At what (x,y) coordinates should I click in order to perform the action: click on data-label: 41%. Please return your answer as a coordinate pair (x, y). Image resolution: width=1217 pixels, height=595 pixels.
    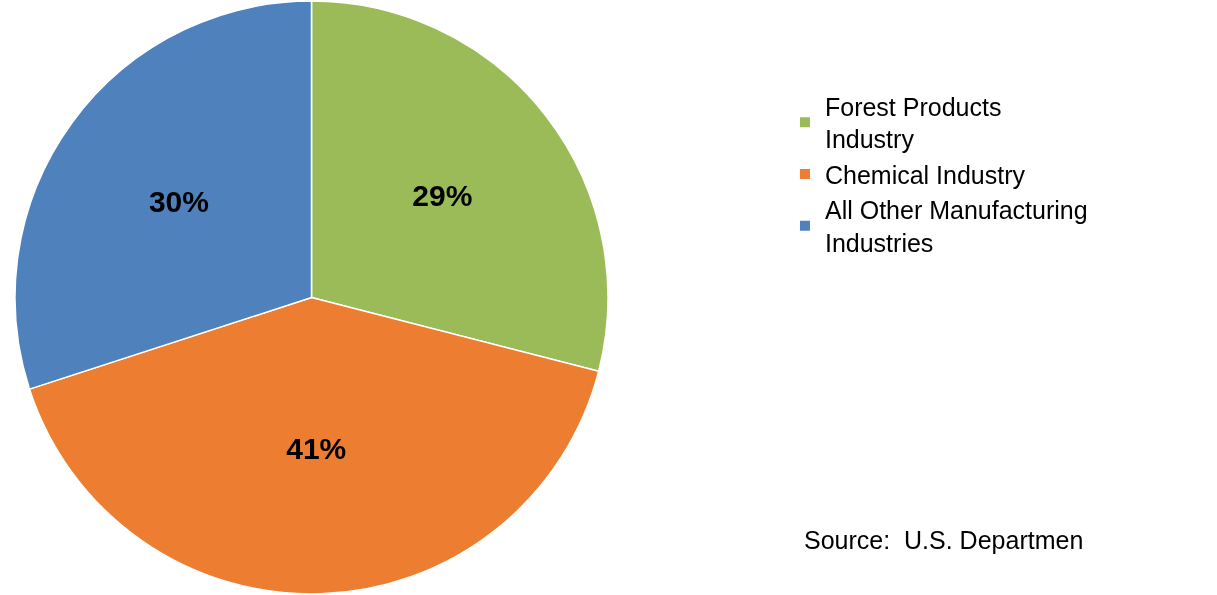
    Looking at the image, I should click on (316, 449).